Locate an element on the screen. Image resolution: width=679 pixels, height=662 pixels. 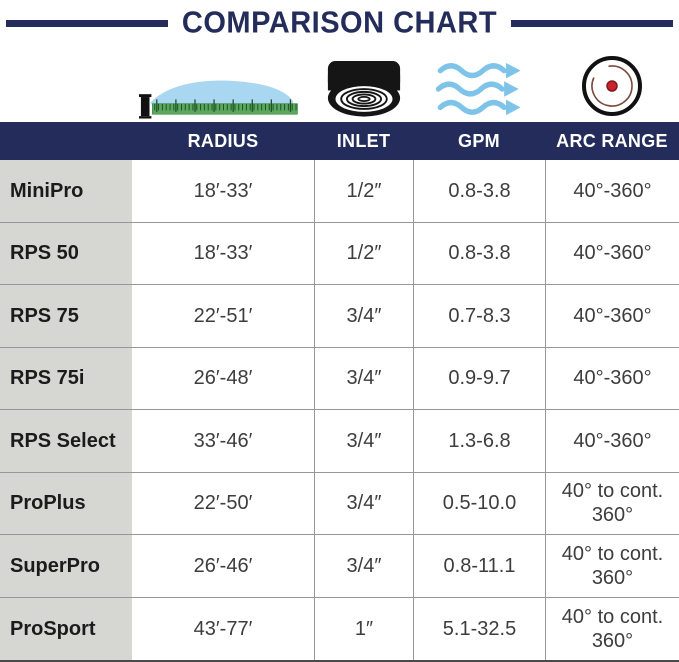
title-rule-left is located at coordinates (87, 23).